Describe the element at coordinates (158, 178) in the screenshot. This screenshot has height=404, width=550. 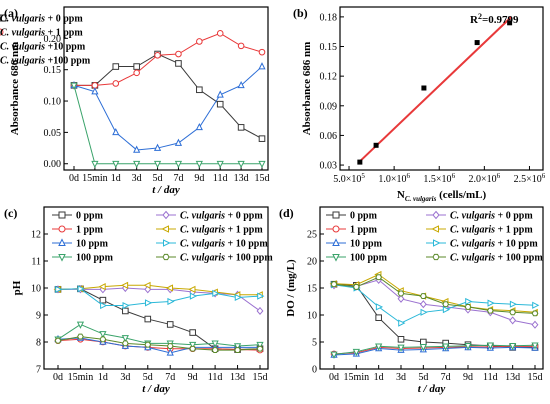
I see `x-tick-label: 5d` at that location.